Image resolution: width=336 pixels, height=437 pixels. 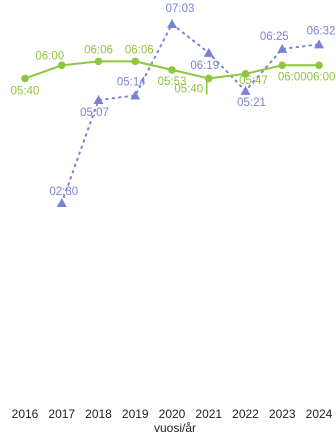 What do you see at coordinates (61, 414) in the screenshot?
I see `x-tick-label-2017: 2017` at bounding box center [61, 414].